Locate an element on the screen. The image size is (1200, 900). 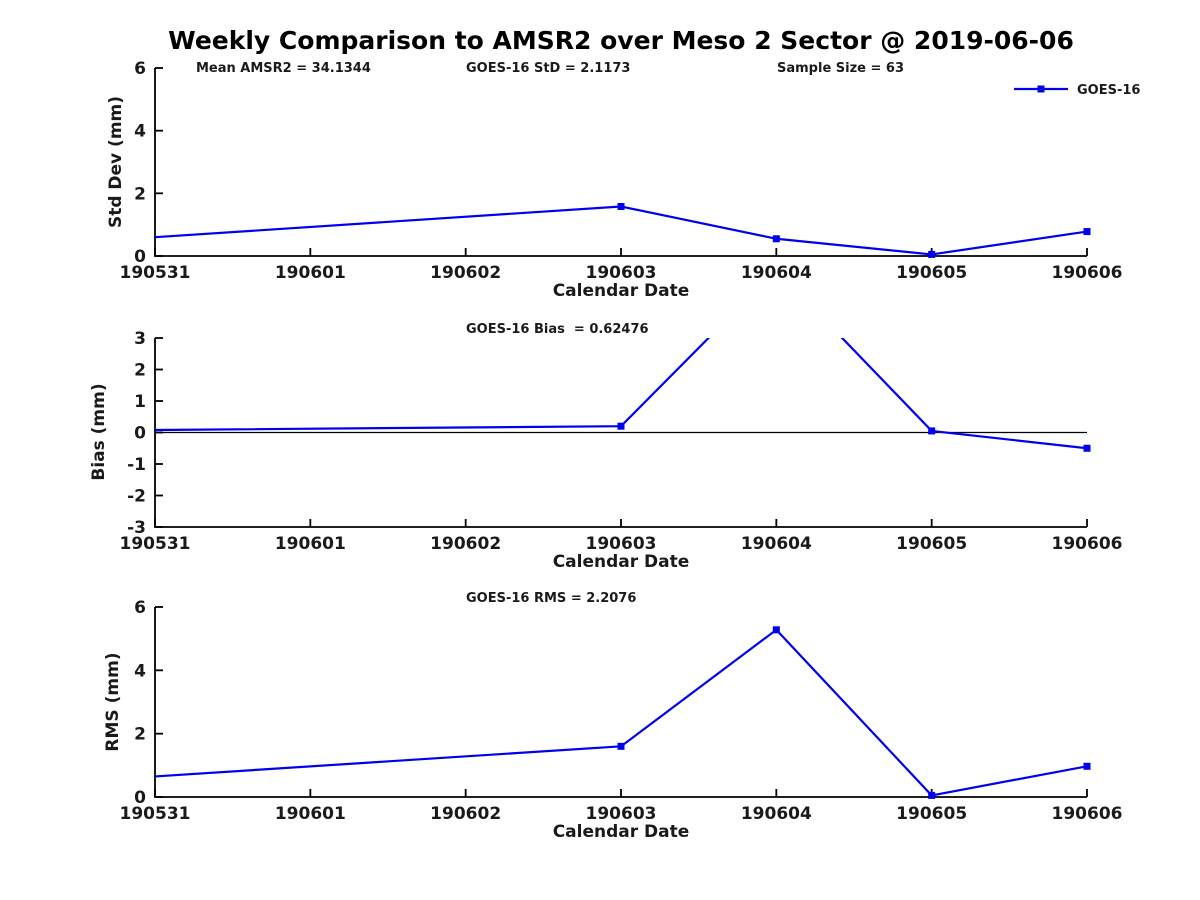
annotation-goes16-bias: GOES-16 Bias = 0.62476 is located at coordinates (557, 329).